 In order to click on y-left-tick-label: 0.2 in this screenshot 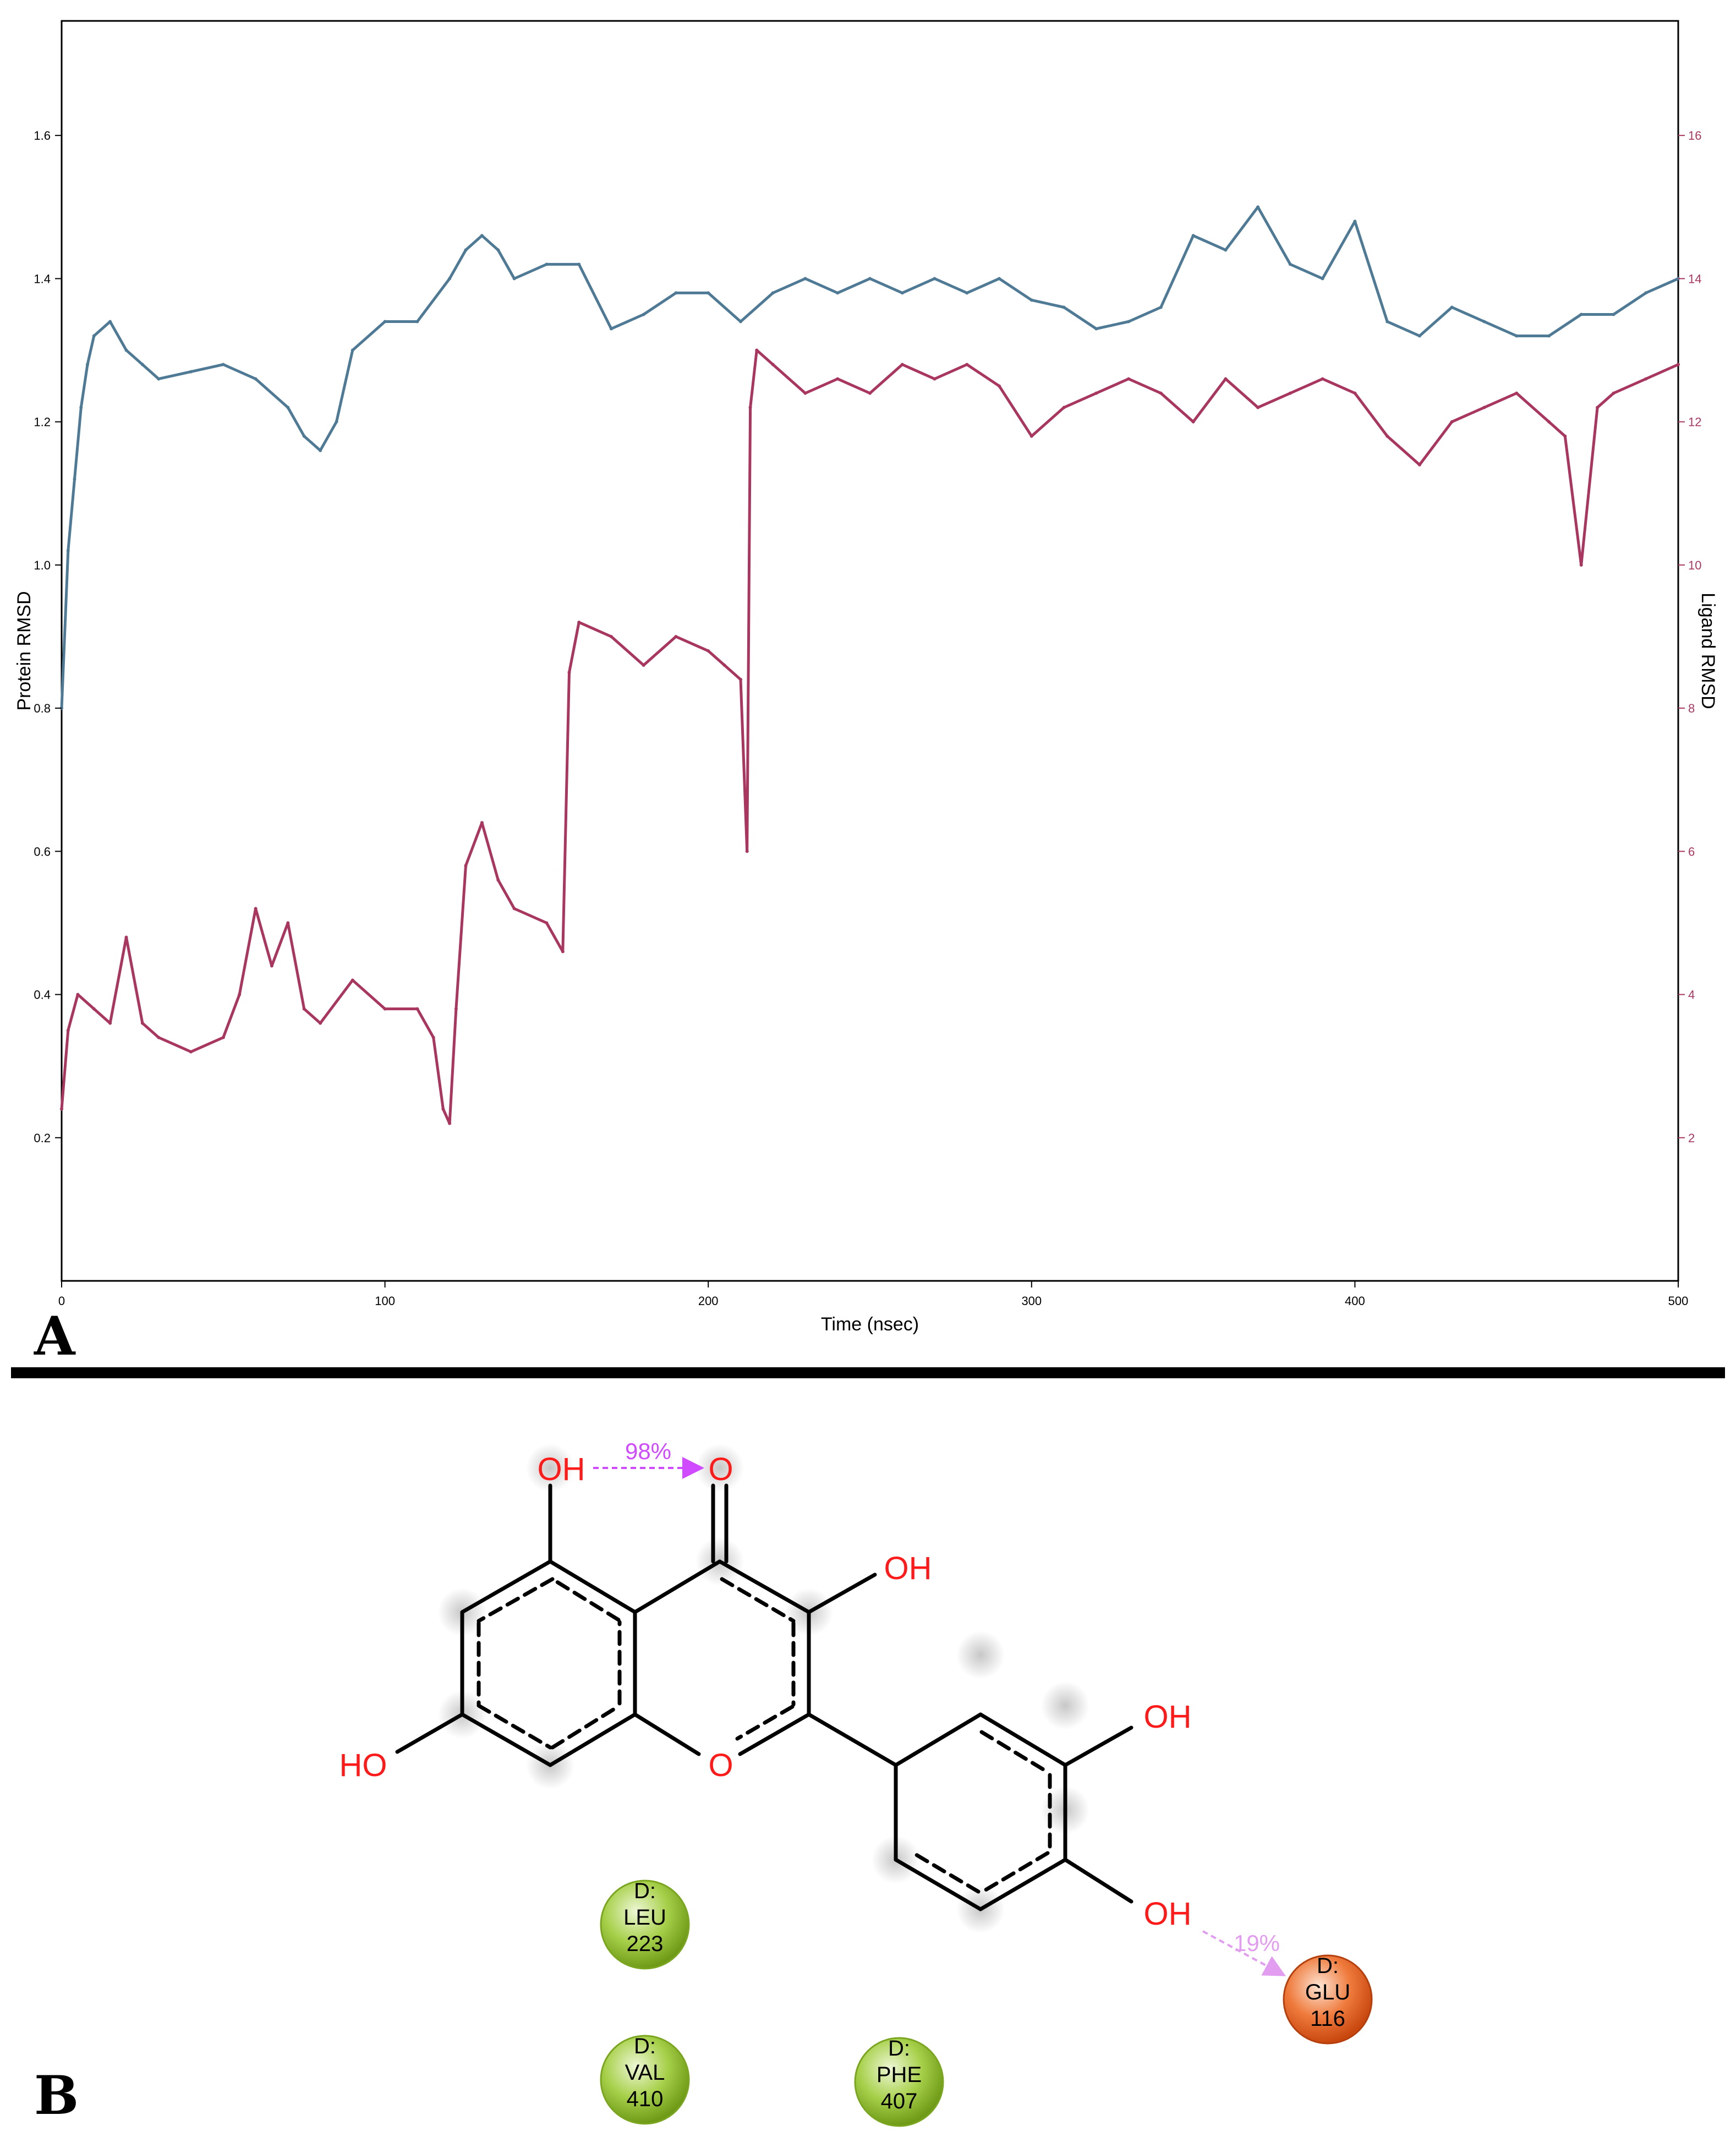, I will do `click(42, 1138)`.